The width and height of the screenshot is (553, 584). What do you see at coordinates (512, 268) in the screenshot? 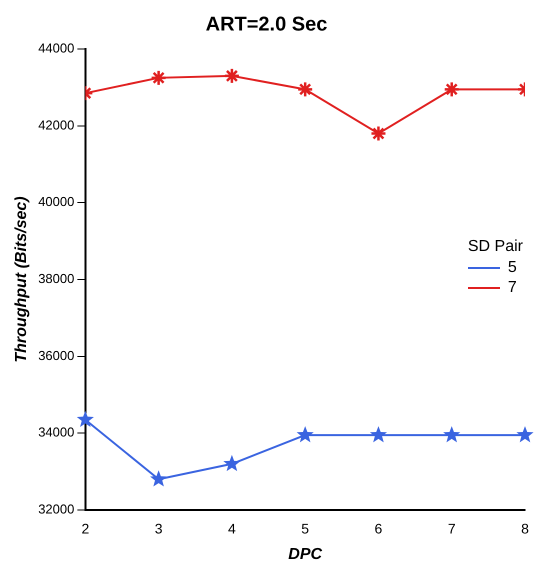
I see `legend-label: 5` at bounding box center [512, 268].